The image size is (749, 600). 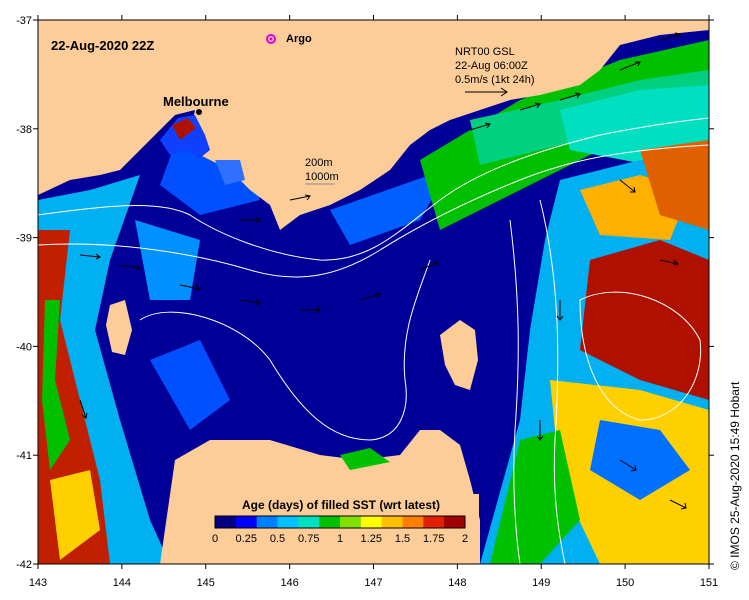 What do you see at coordinates (24, 565) in the screenshot?
I see `y-tick-label: -42` at bounding box center [24, 565].